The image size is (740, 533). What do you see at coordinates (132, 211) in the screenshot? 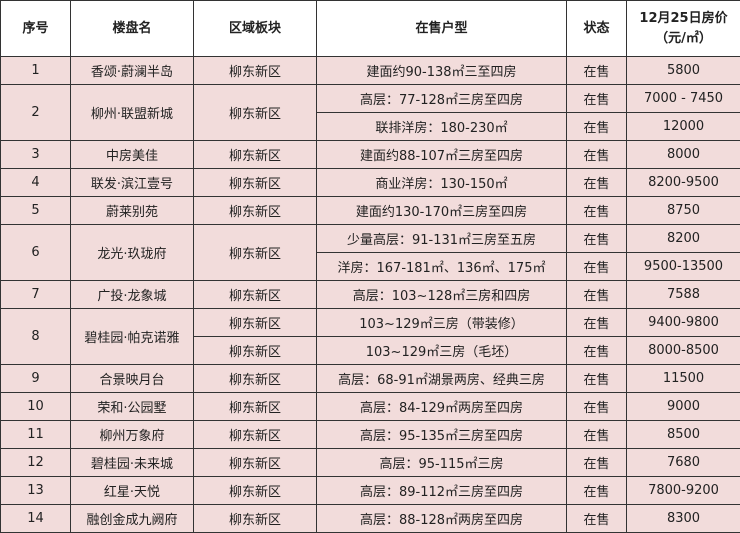
I see `property-name: 蔚莱别苑` at bounding box center [132, 211].